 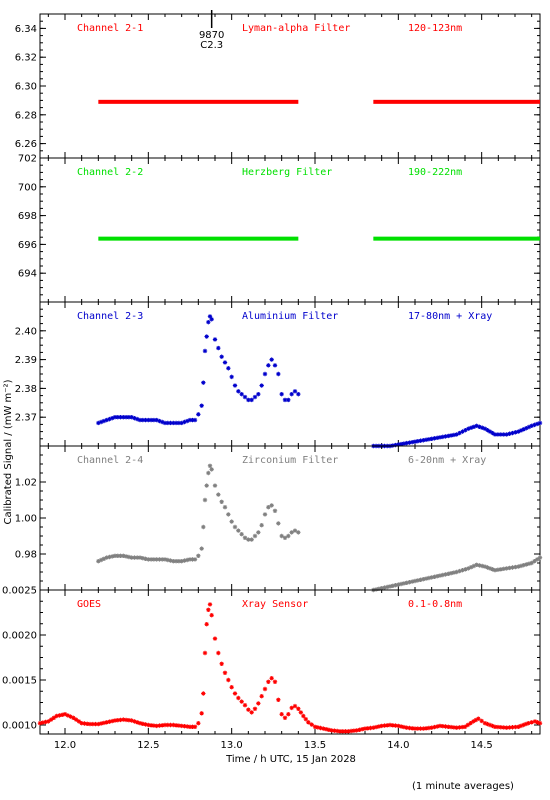 What do you see at coordinates (110, 460) in the screenshot?
I see `panel-channel-label: Channel 2-4` at bounding box center [110, 460].